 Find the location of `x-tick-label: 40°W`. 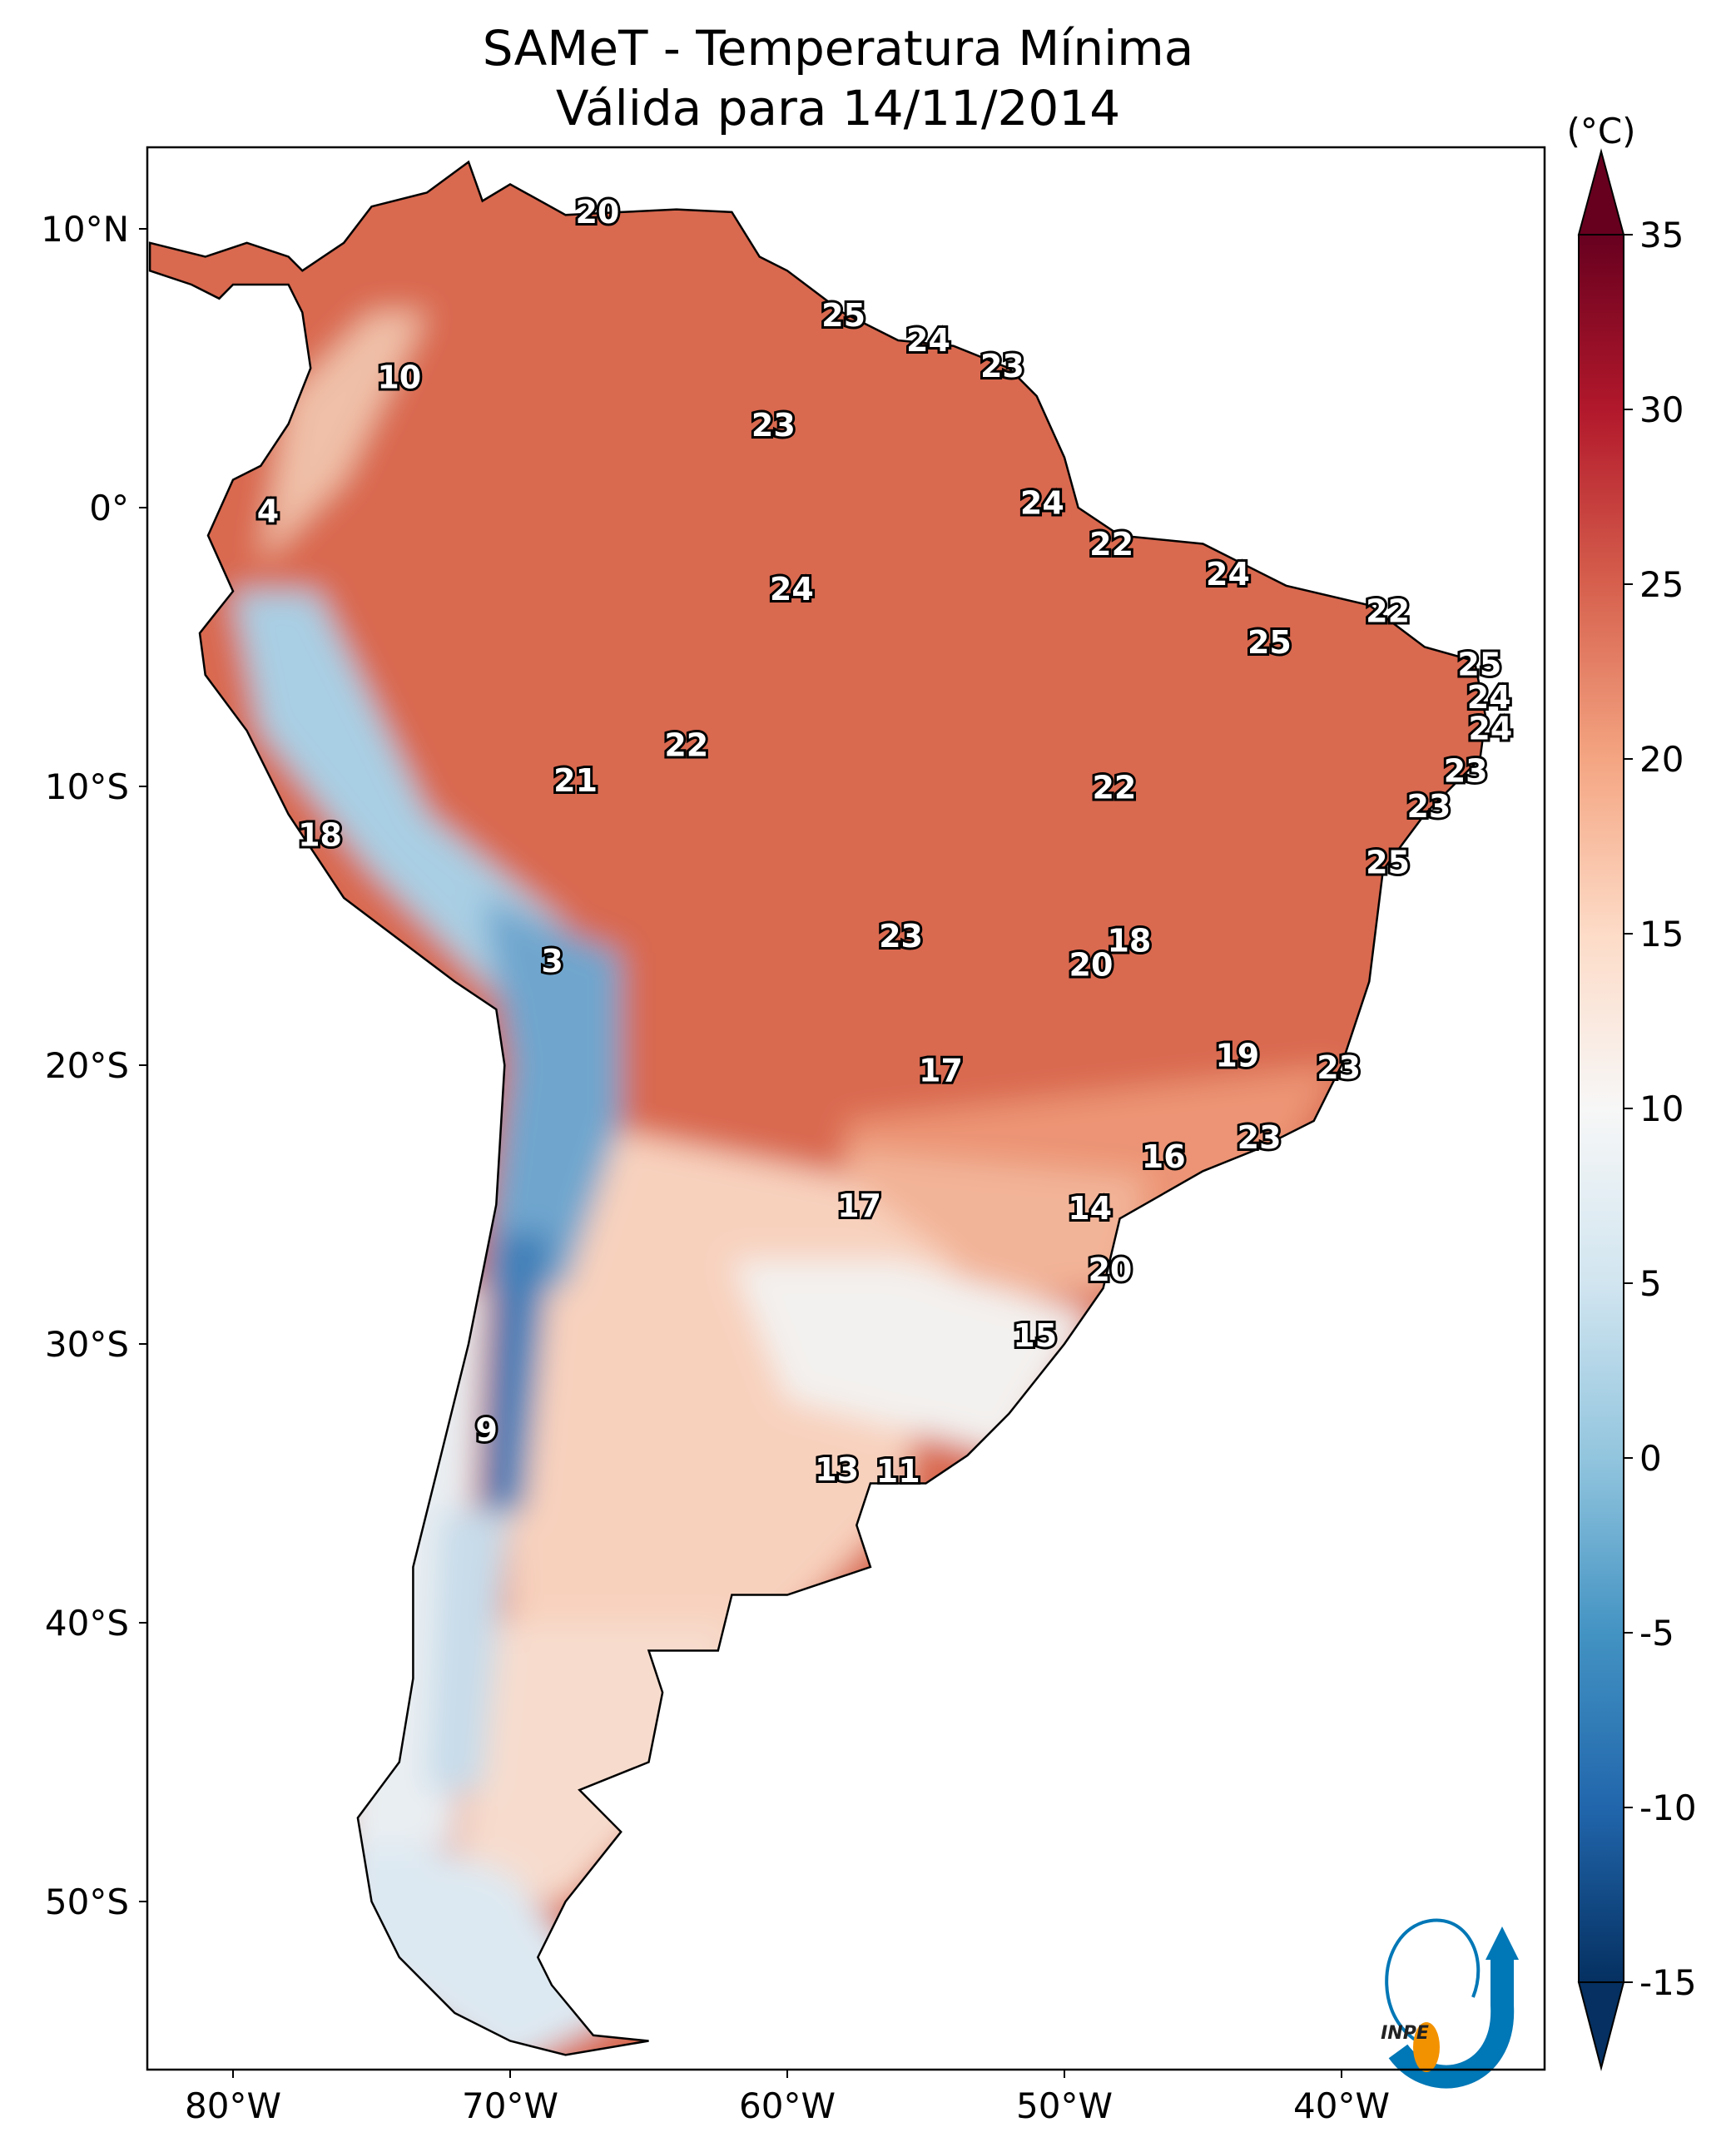

x-tick-label: 40°W is located at coordinates (1342, 2105).